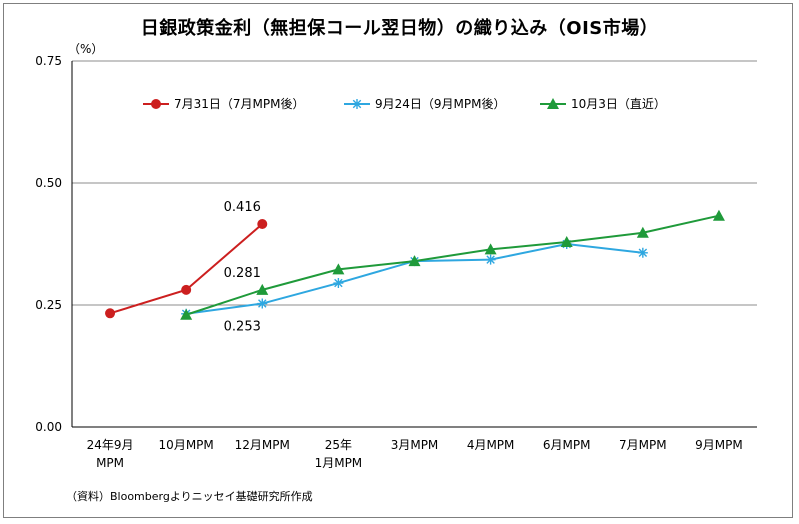  I want to click on x-tick-label: 24年9月, so click(110, 445).